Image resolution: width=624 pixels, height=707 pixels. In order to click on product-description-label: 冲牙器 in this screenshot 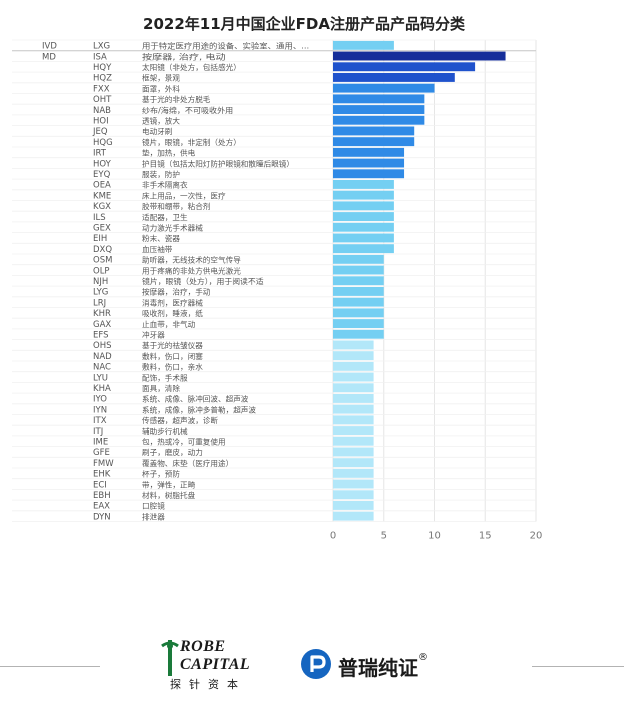, I will do `click(153, 334)`.